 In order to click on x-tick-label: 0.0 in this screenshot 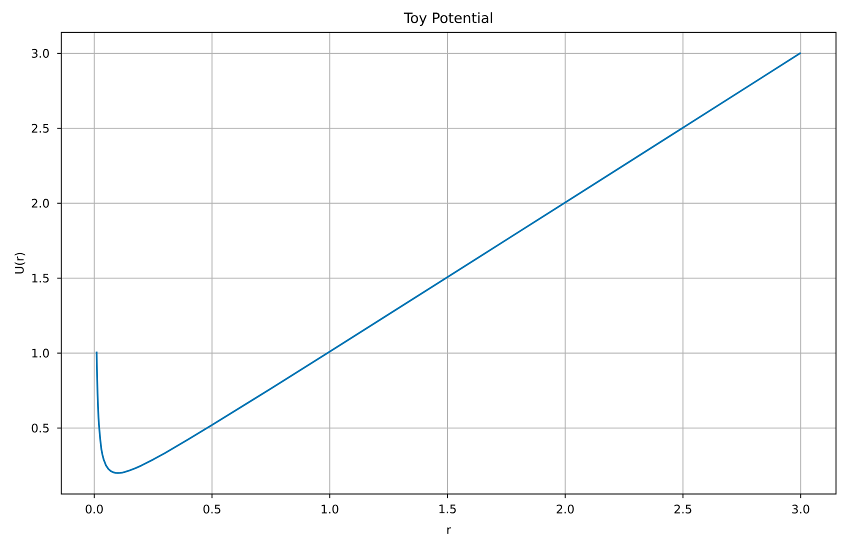, I will do `click(94, 509)`.